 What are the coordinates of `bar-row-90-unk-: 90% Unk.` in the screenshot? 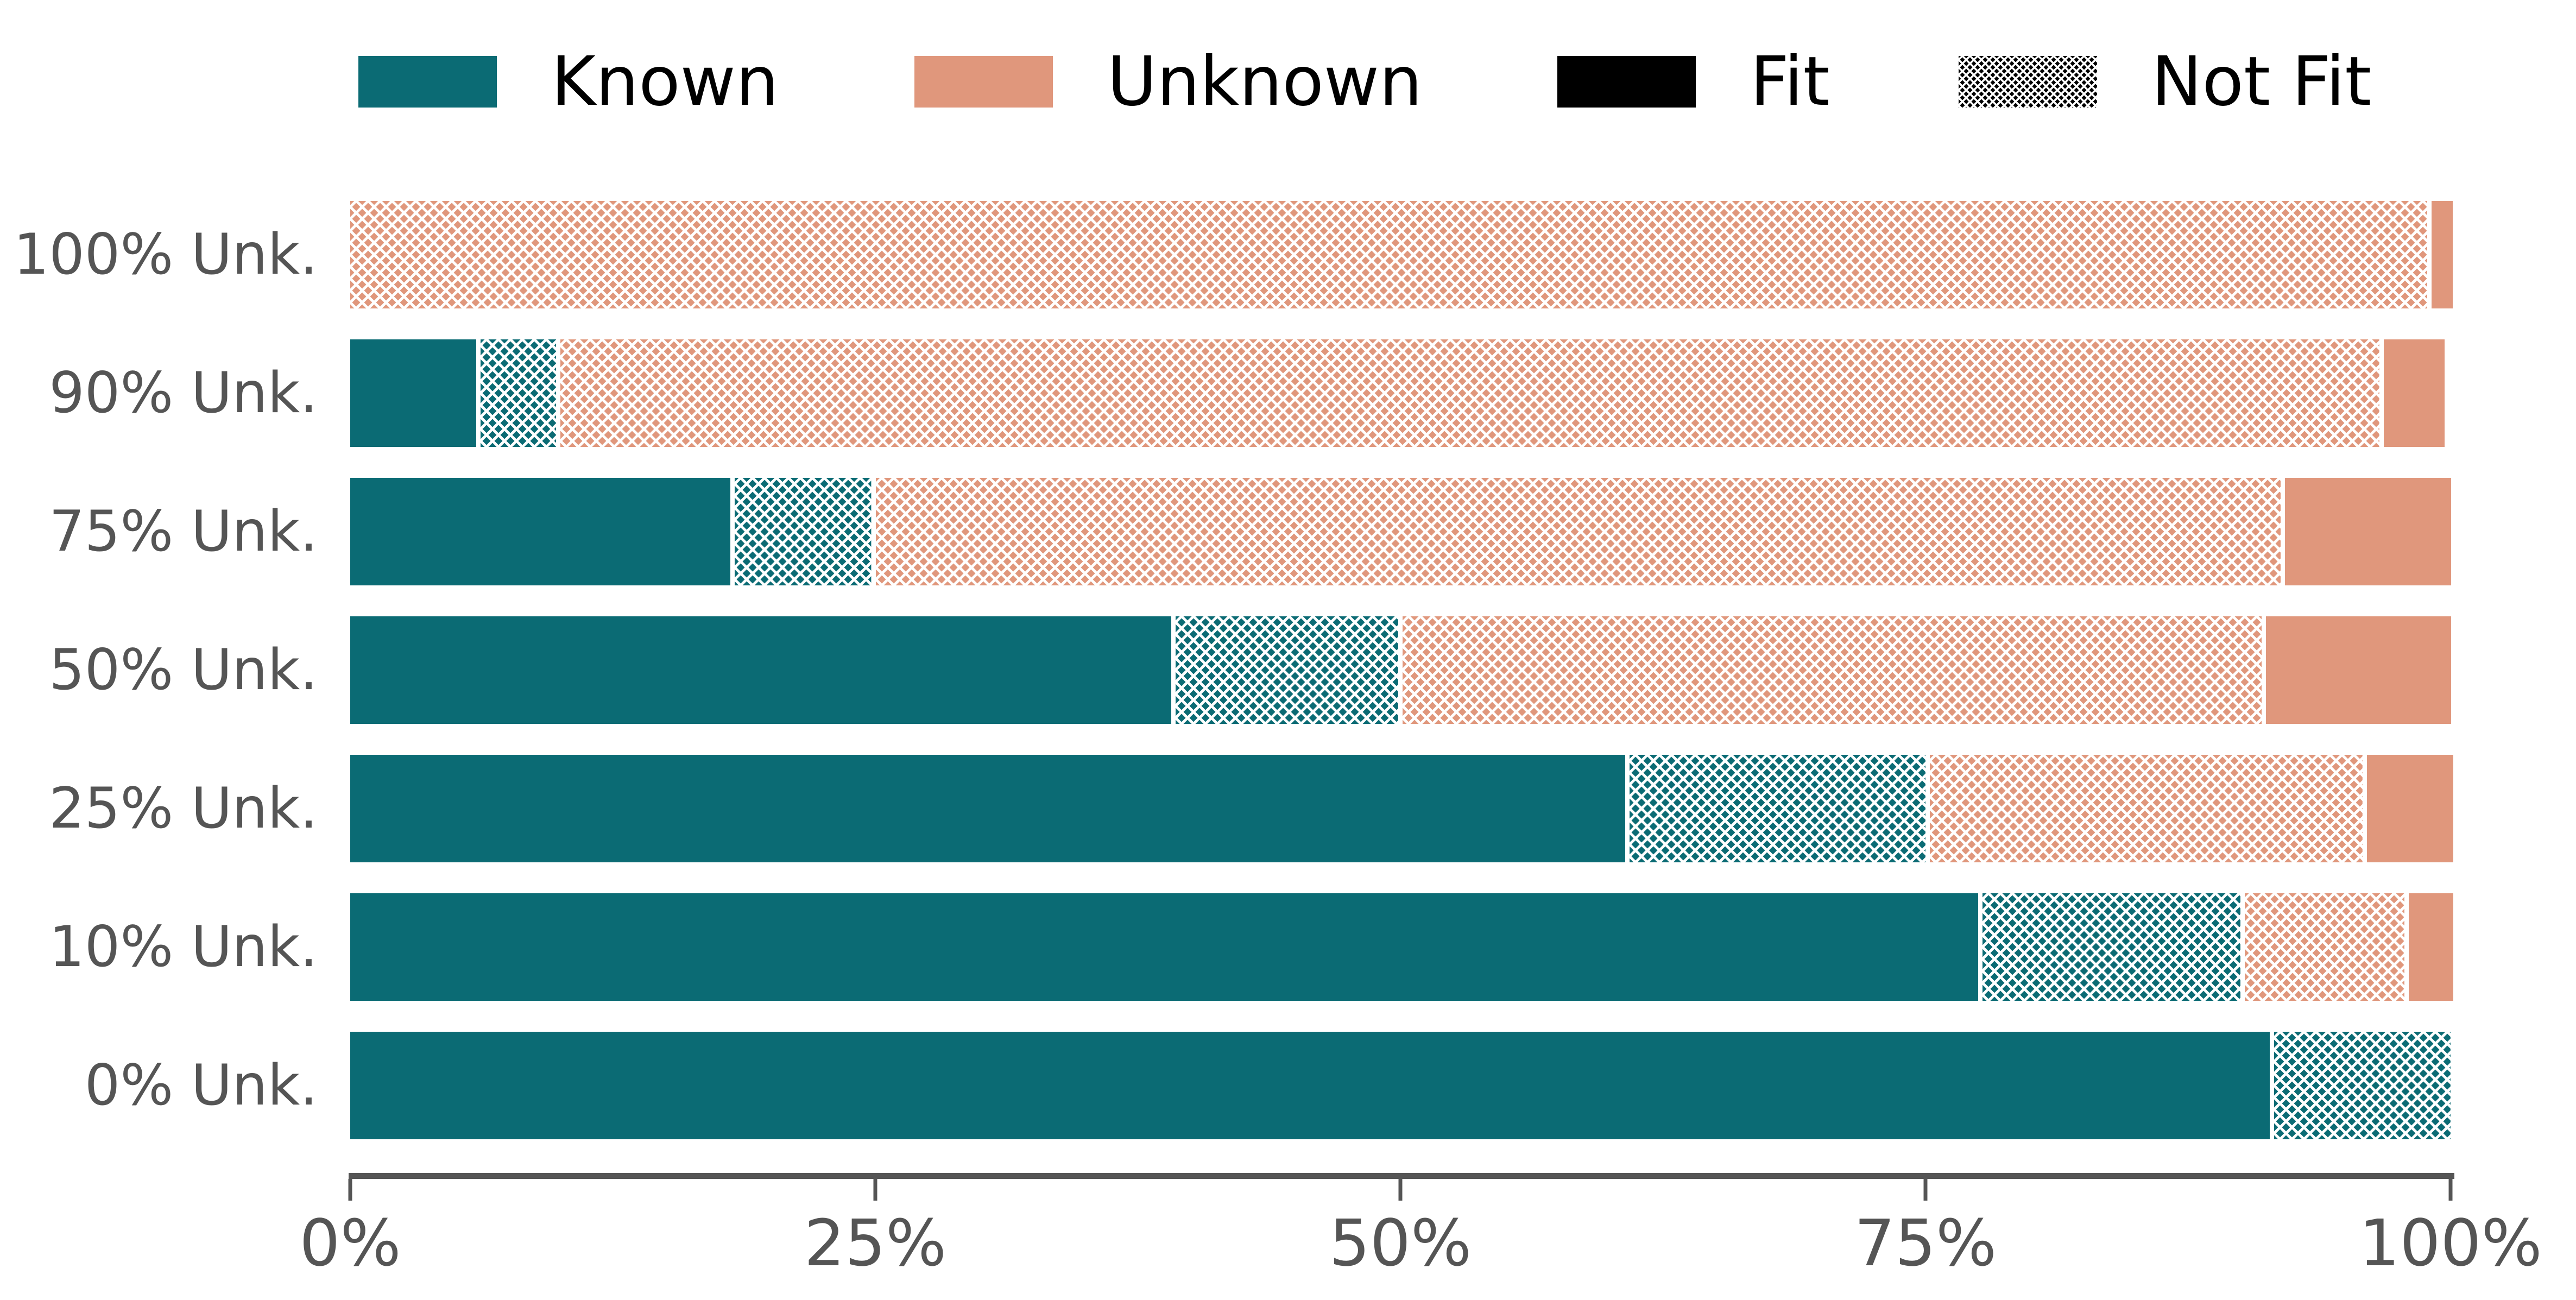 It's located at (1288, 393).